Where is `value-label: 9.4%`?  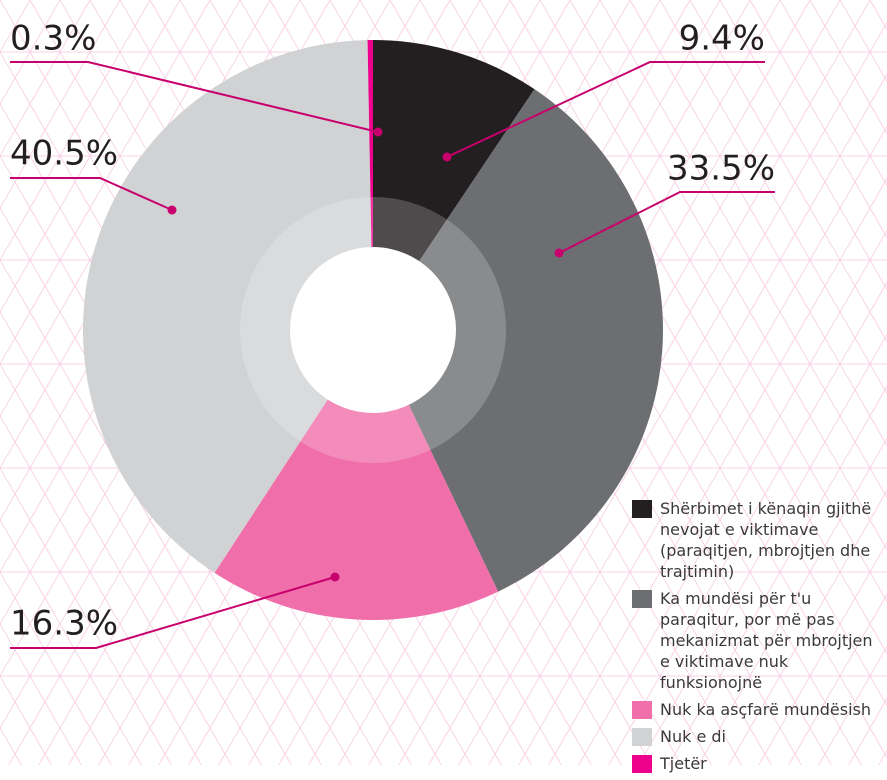
value-label: 9.4% is located at coordinates (722, 39).